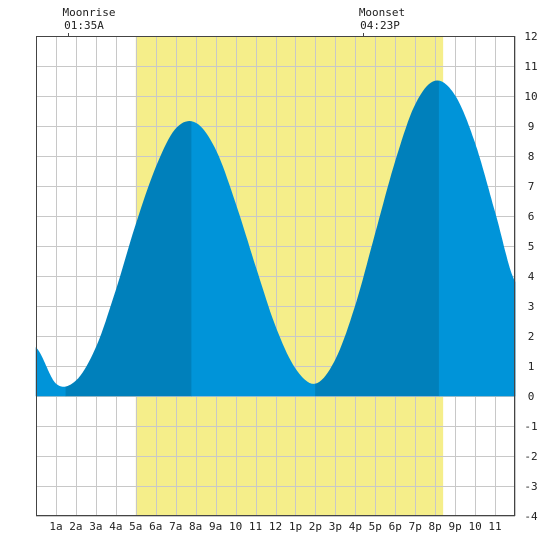 The height and width of the screenshot is (550, 550). Describe the element at coordinates (175, 526) in the screenshot. I see `x-tick-label: 7a` at that location.